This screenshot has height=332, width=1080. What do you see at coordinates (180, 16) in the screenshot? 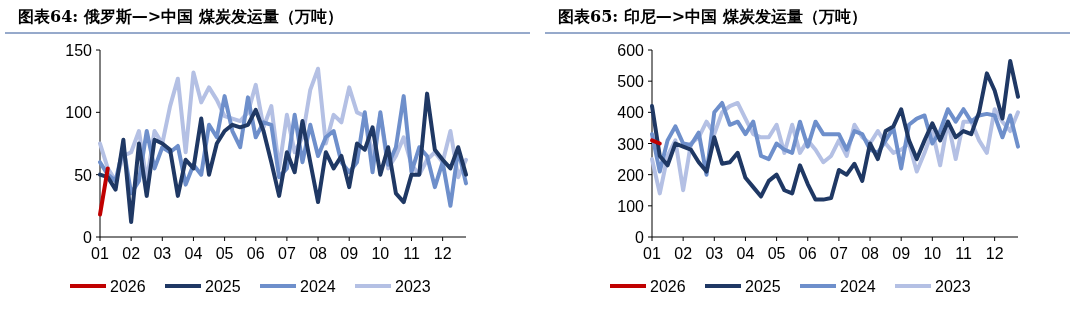
I see `chart-title: 图表64: 俄罗斯—>中国 煤炭发运量（万吨）` at bounding box center [180, 16].